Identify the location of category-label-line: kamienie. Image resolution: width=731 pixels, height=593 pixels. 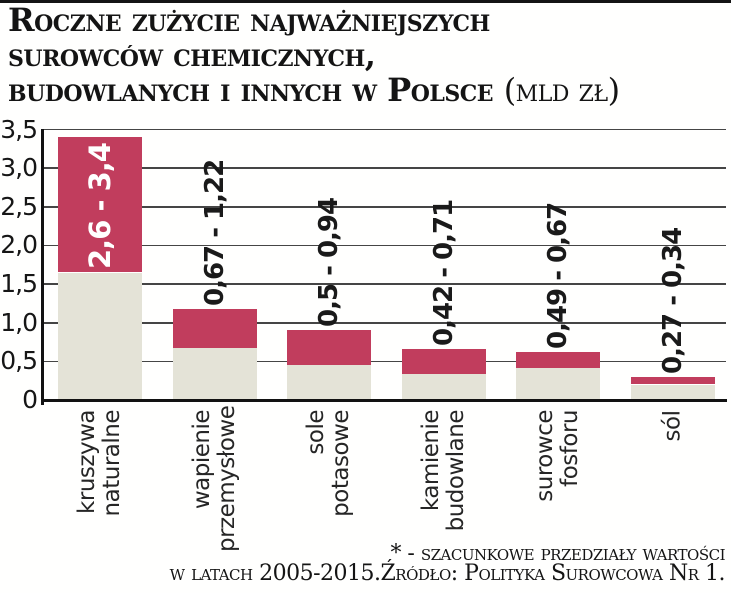
(430, 461).